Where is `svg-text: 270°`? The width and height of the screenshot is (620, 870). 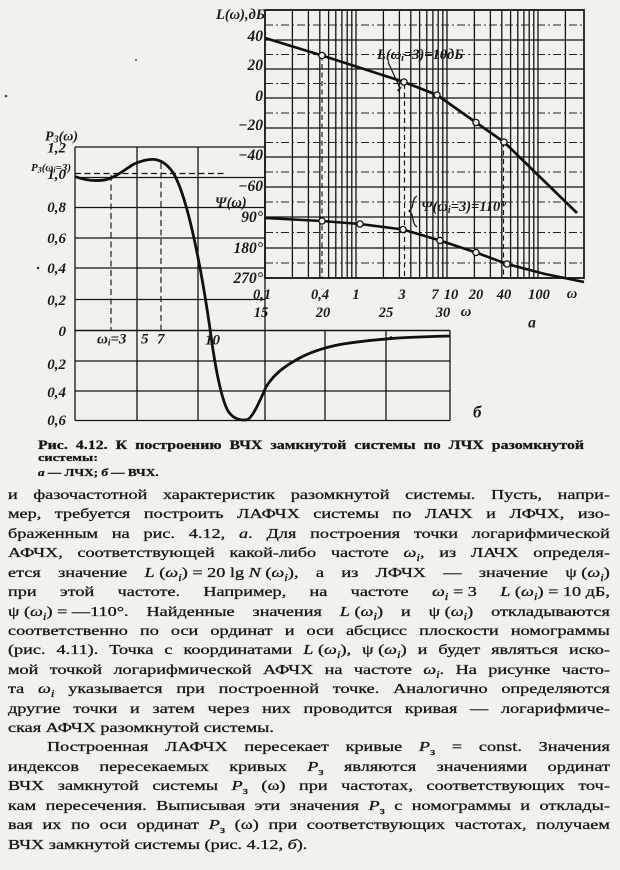
svg-text: 270° is located at coordinates (248, 278).